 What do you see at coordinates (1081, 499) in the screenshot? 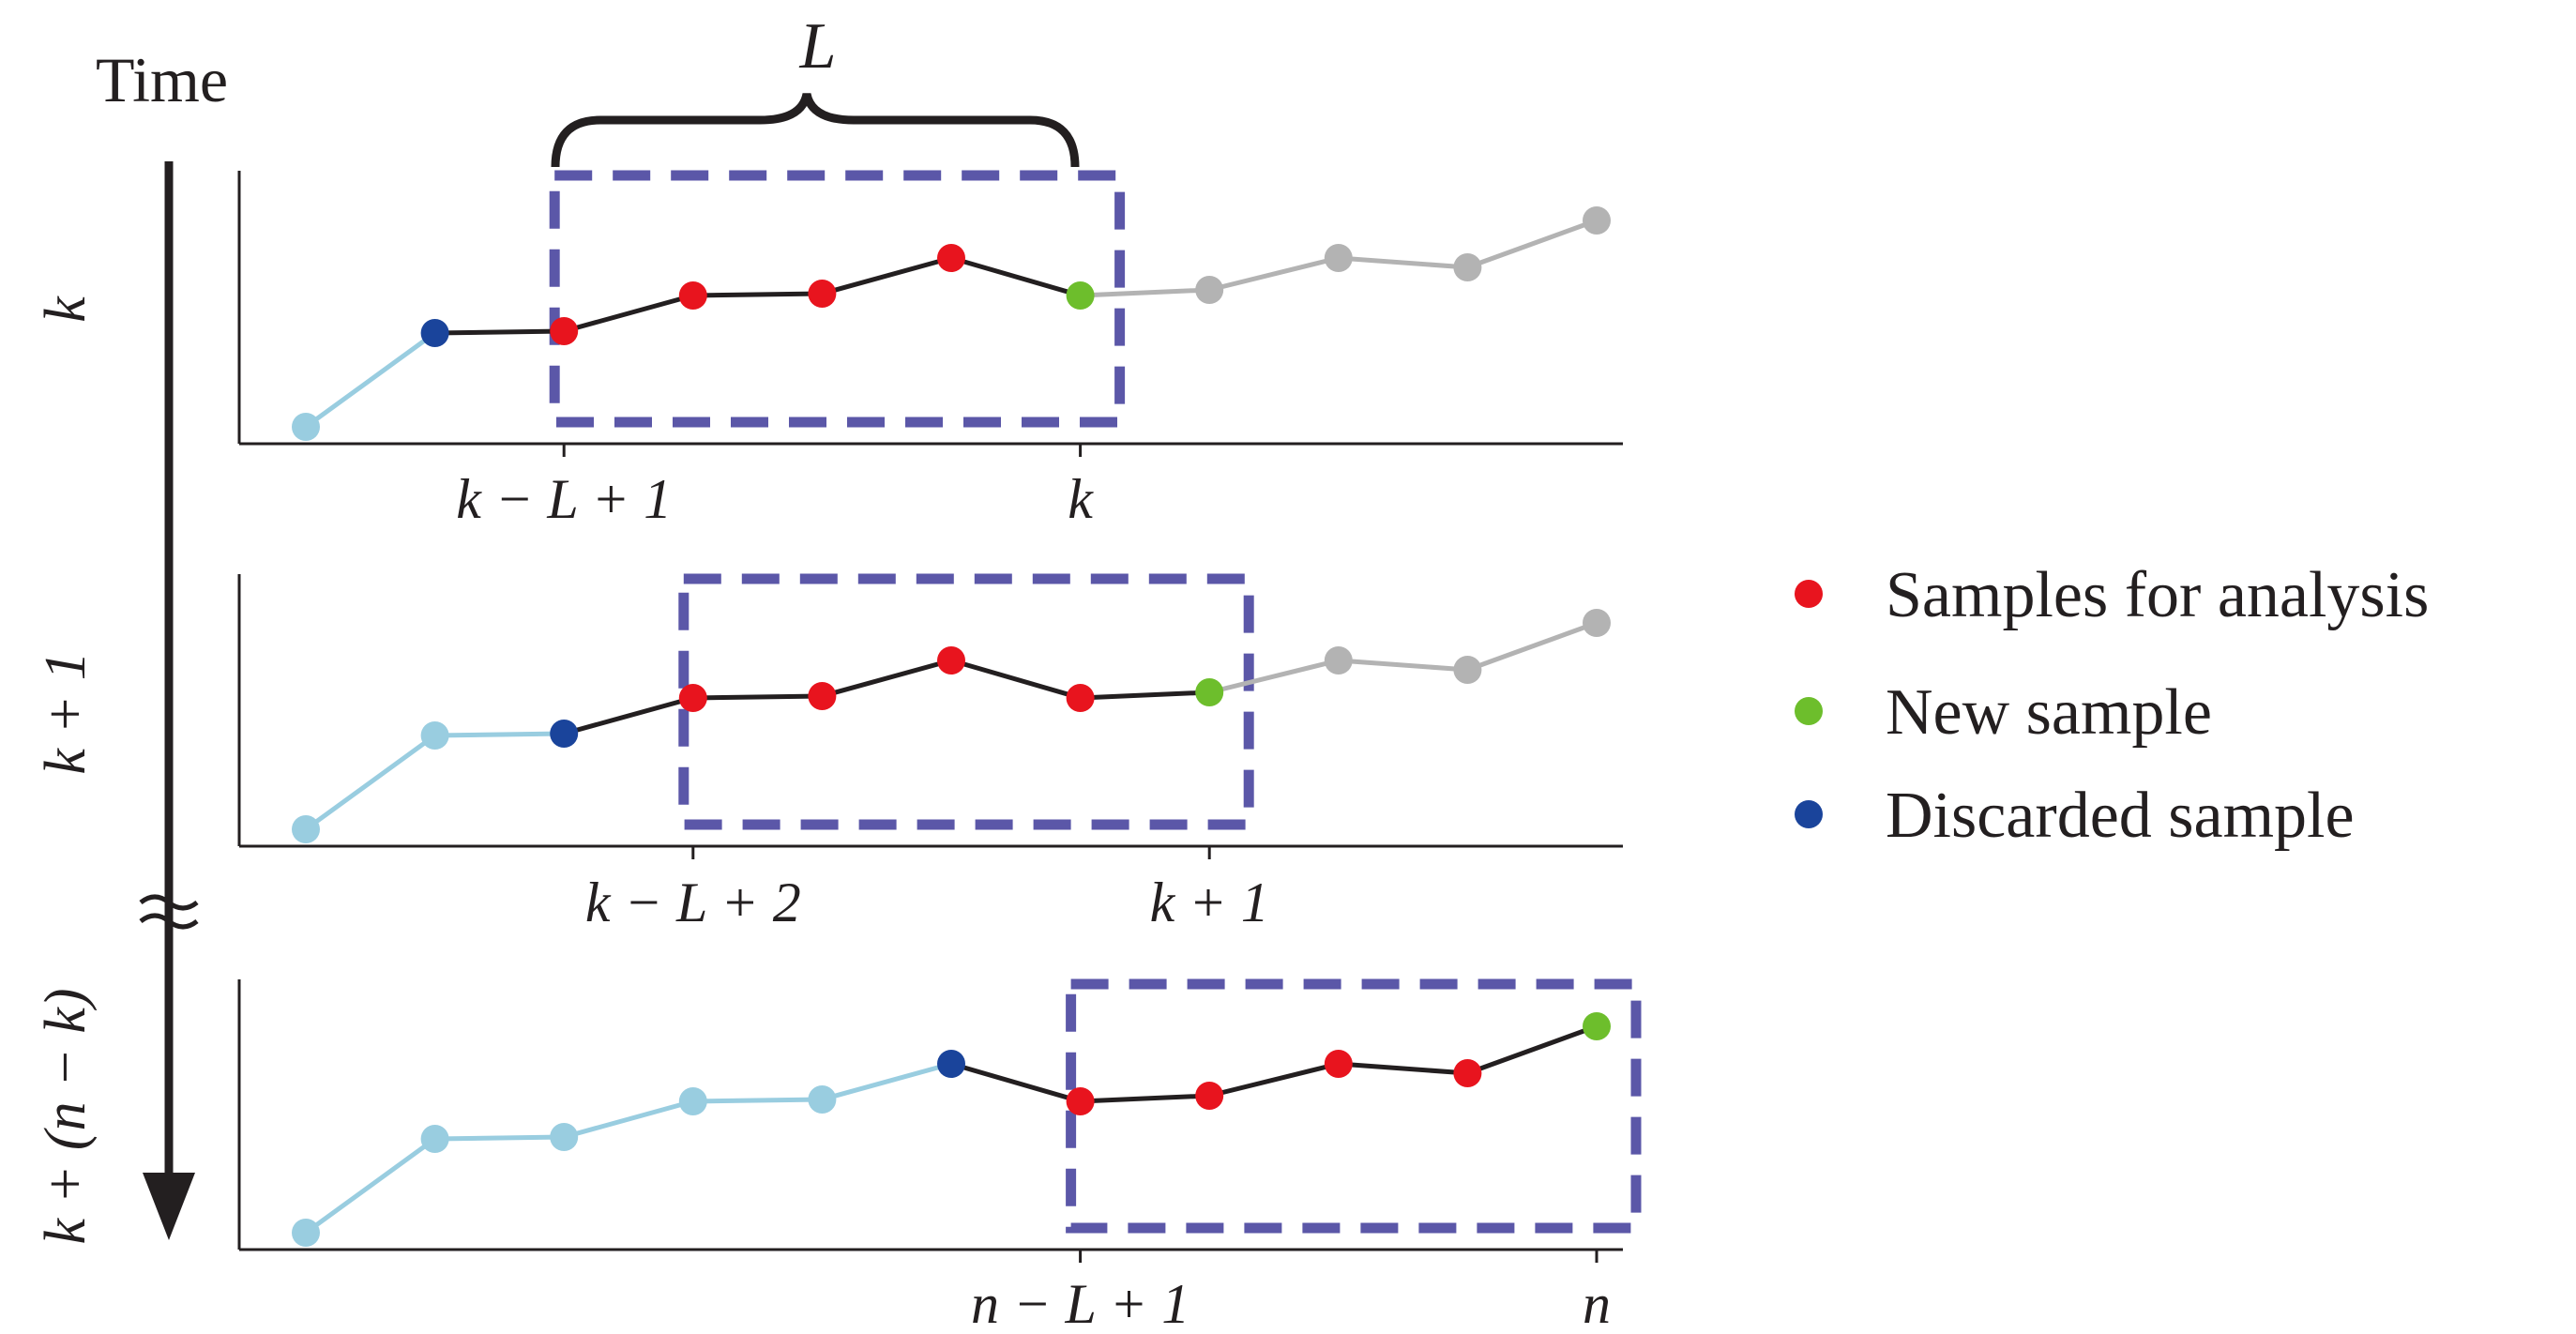
I see `tick-label: k` at bounding box center [1081, 499].